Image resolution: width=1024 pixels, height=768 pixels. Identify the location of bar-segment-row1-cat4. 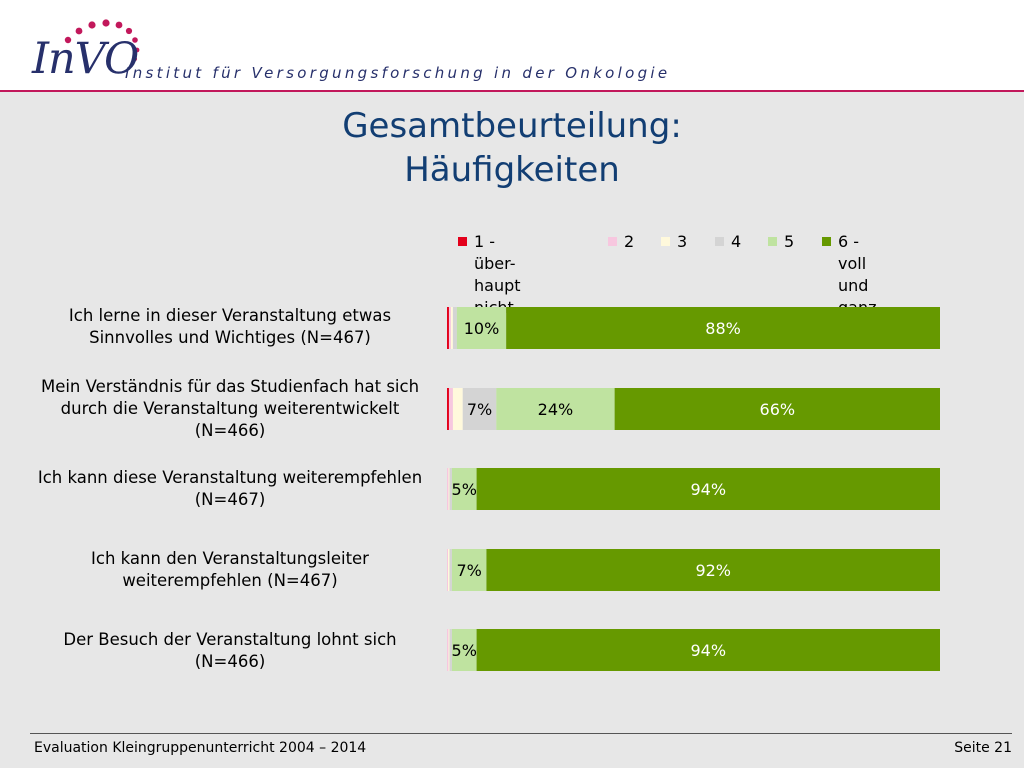
(454, 328).